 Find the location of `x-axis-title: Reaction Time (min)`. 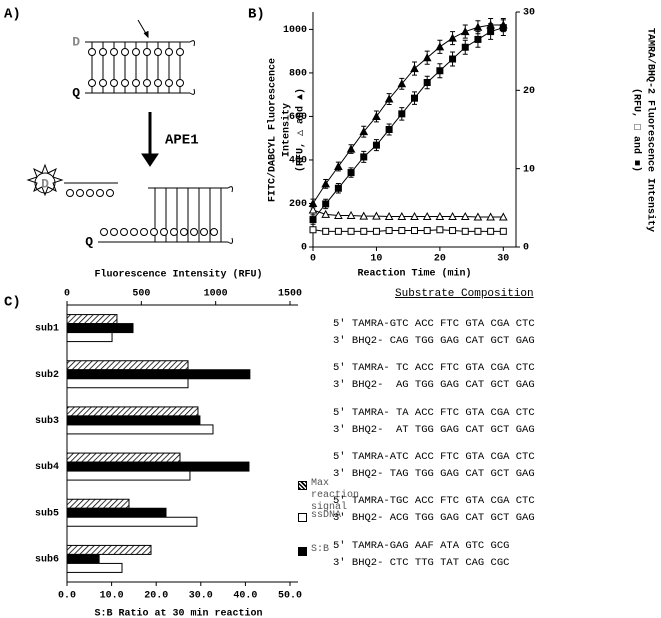

x-axis-title: Reaction Time (min) is located at coordinates (414, 274).